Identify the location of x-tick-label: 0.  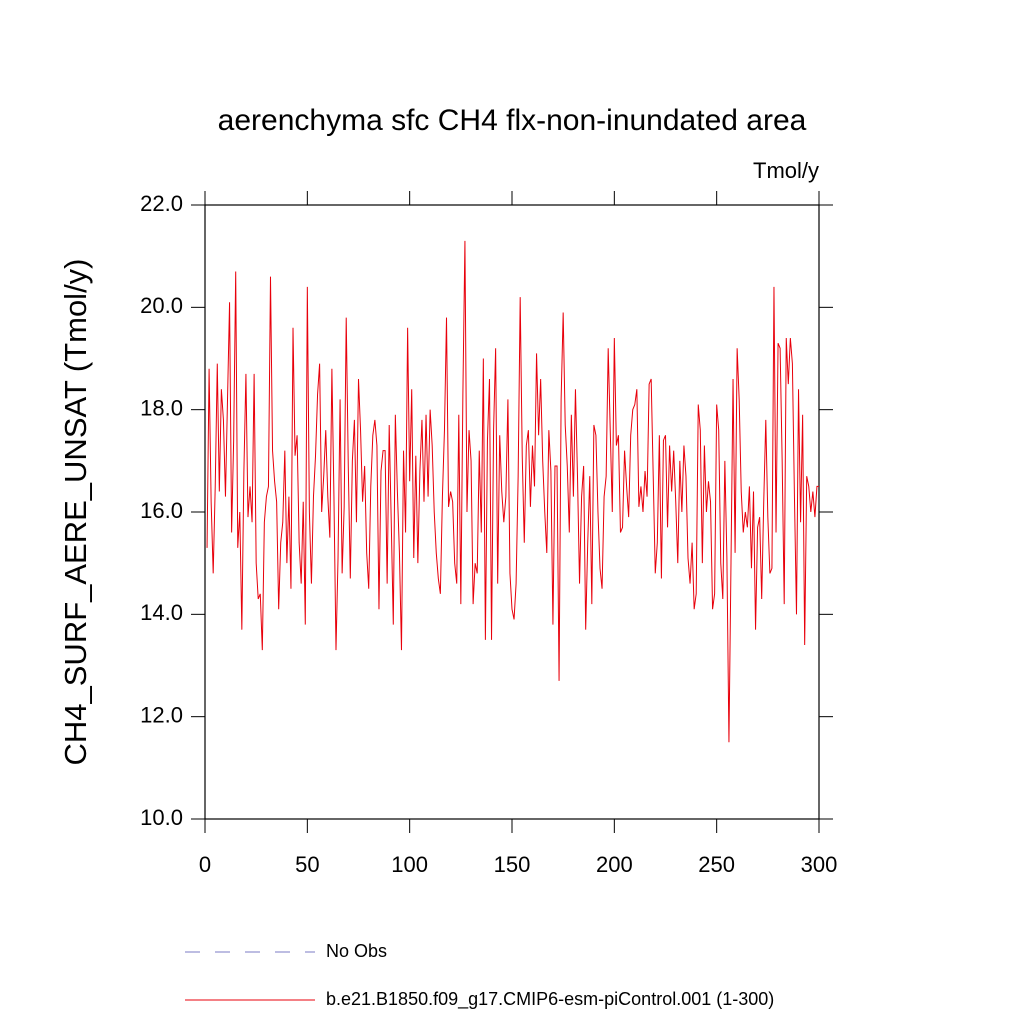
(205, 864).